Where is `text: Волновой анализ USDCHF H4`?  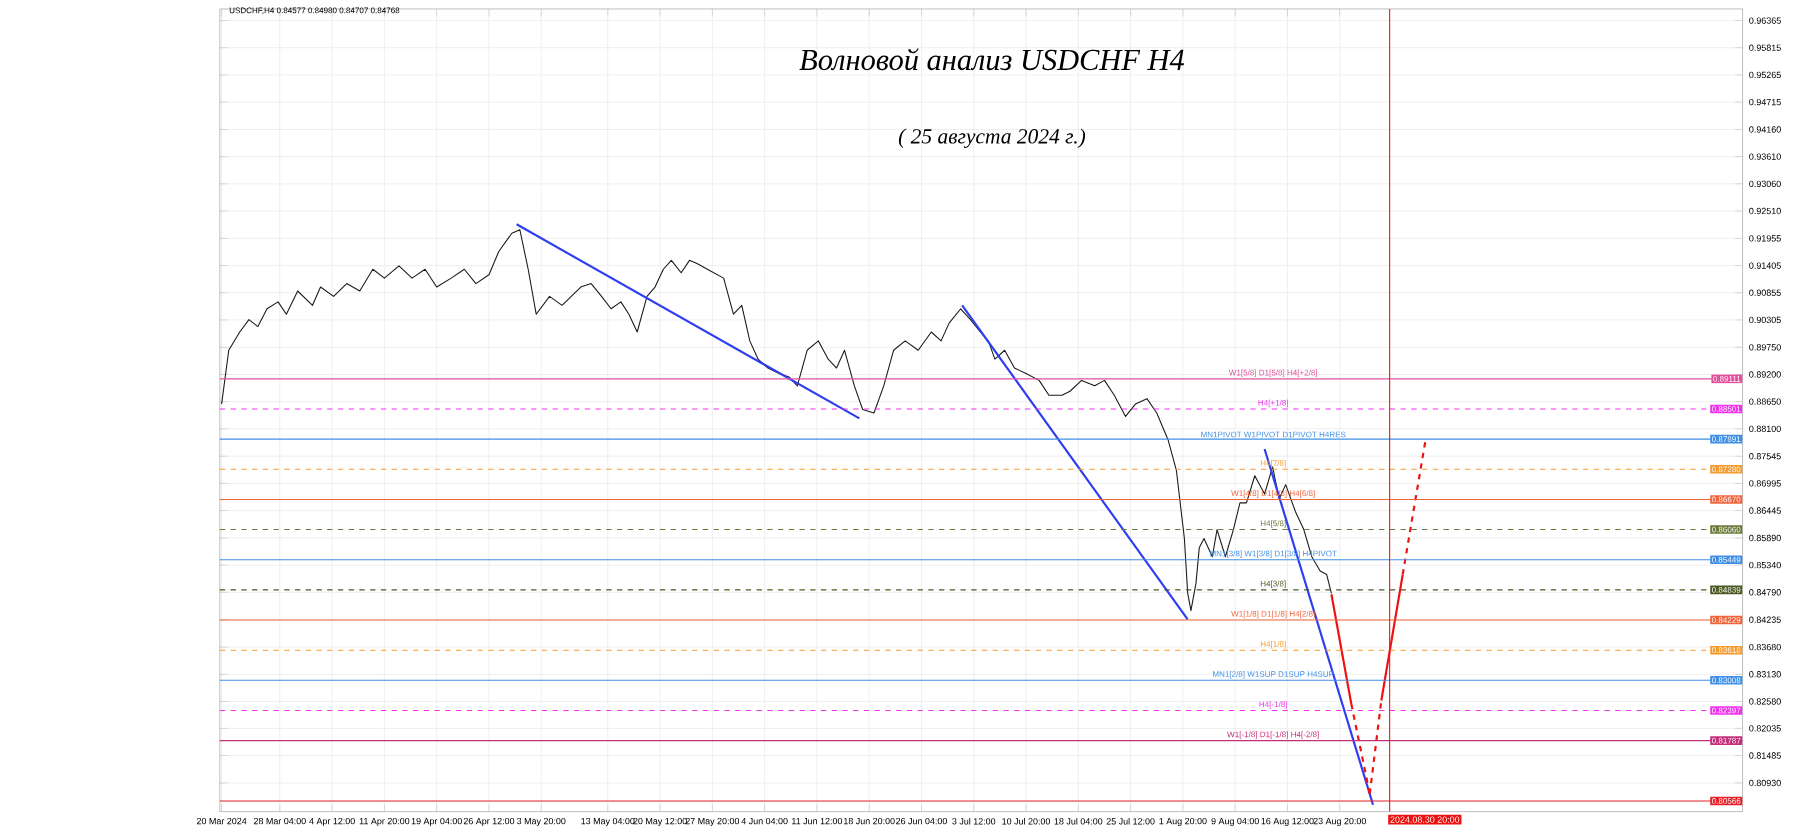
text: Волновой анализ USDCHF H4 is located at coordinates (992, 59).